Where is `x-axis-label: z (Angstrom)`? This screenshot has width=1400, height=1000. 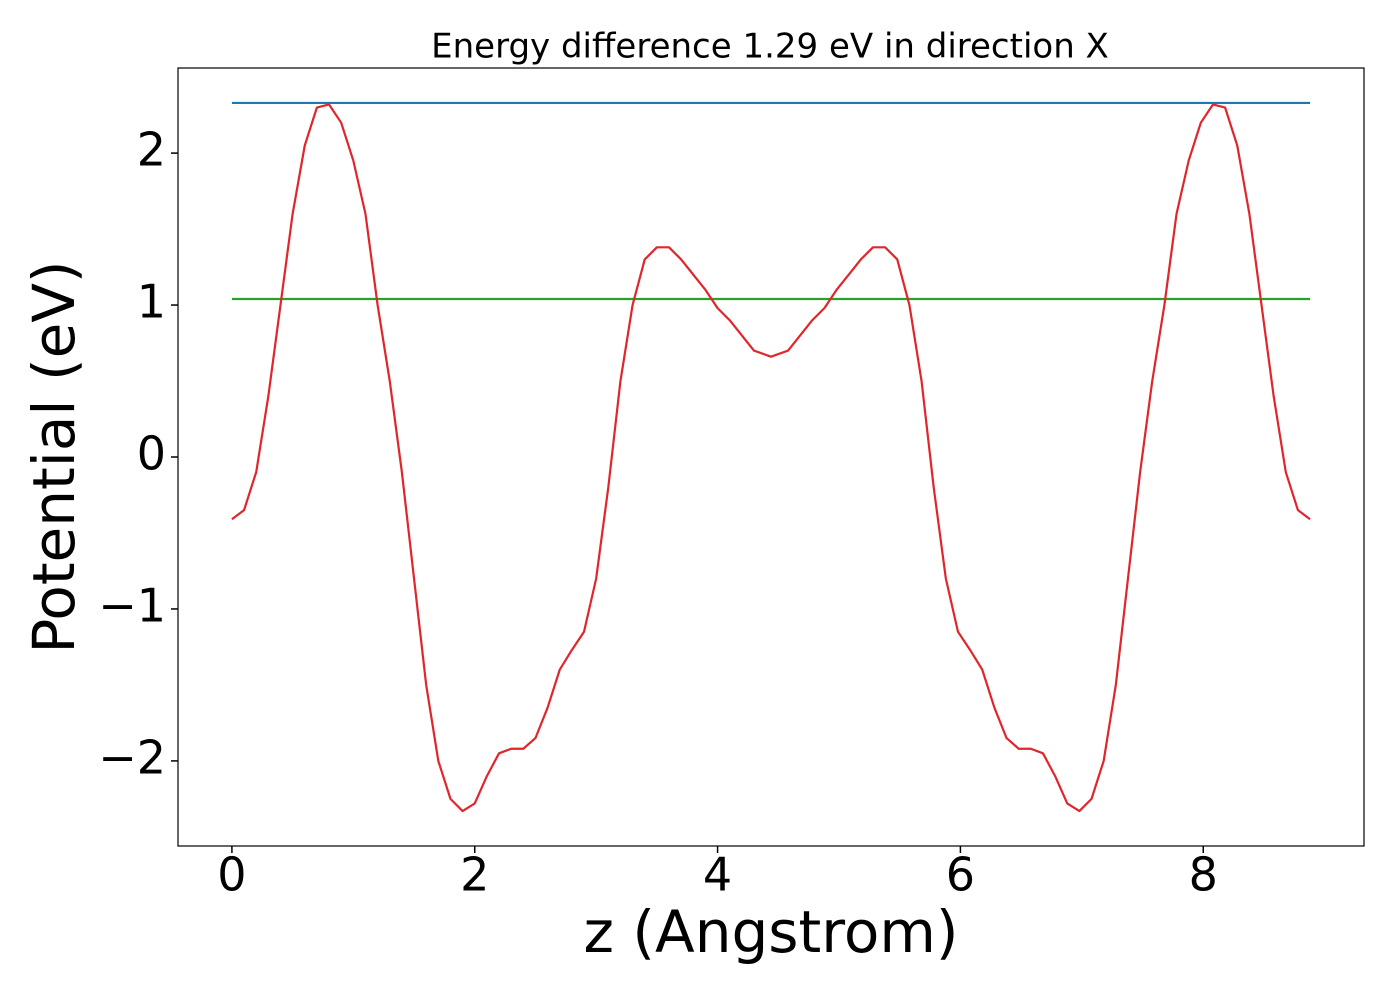 x-axis-label: z (Angstrom) is located at coordinates (771, 932).